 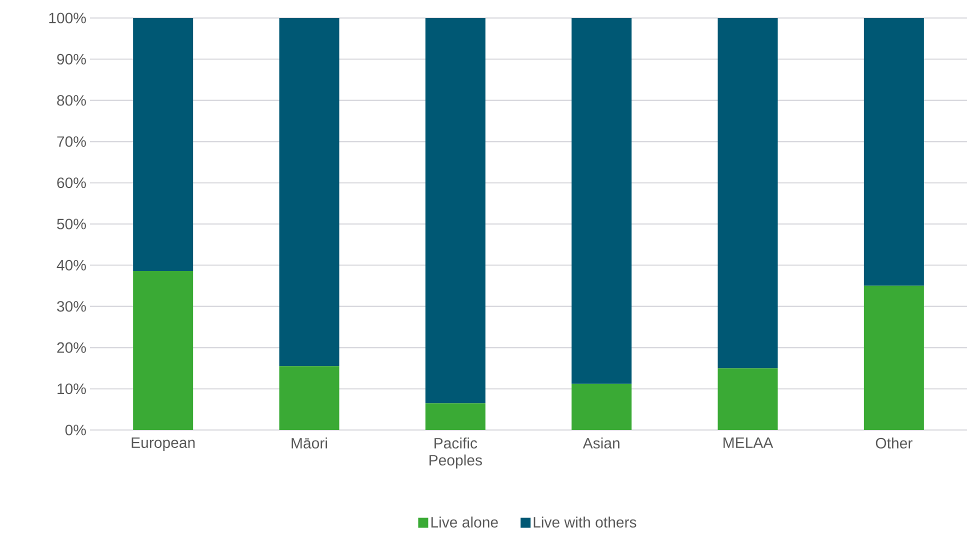 I want to click on y-tick-label: 70%, so click(x=71, y=141).